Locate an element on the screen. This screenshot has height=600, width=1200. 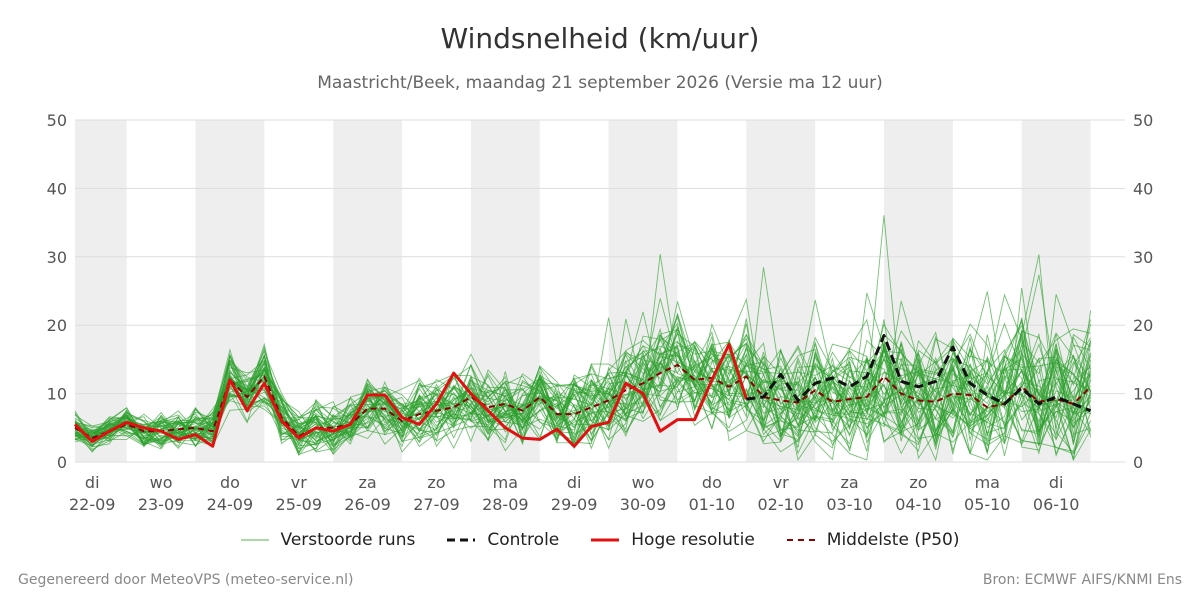
x-tick-date-10: 02-10 is located at coordinates (780, 504).